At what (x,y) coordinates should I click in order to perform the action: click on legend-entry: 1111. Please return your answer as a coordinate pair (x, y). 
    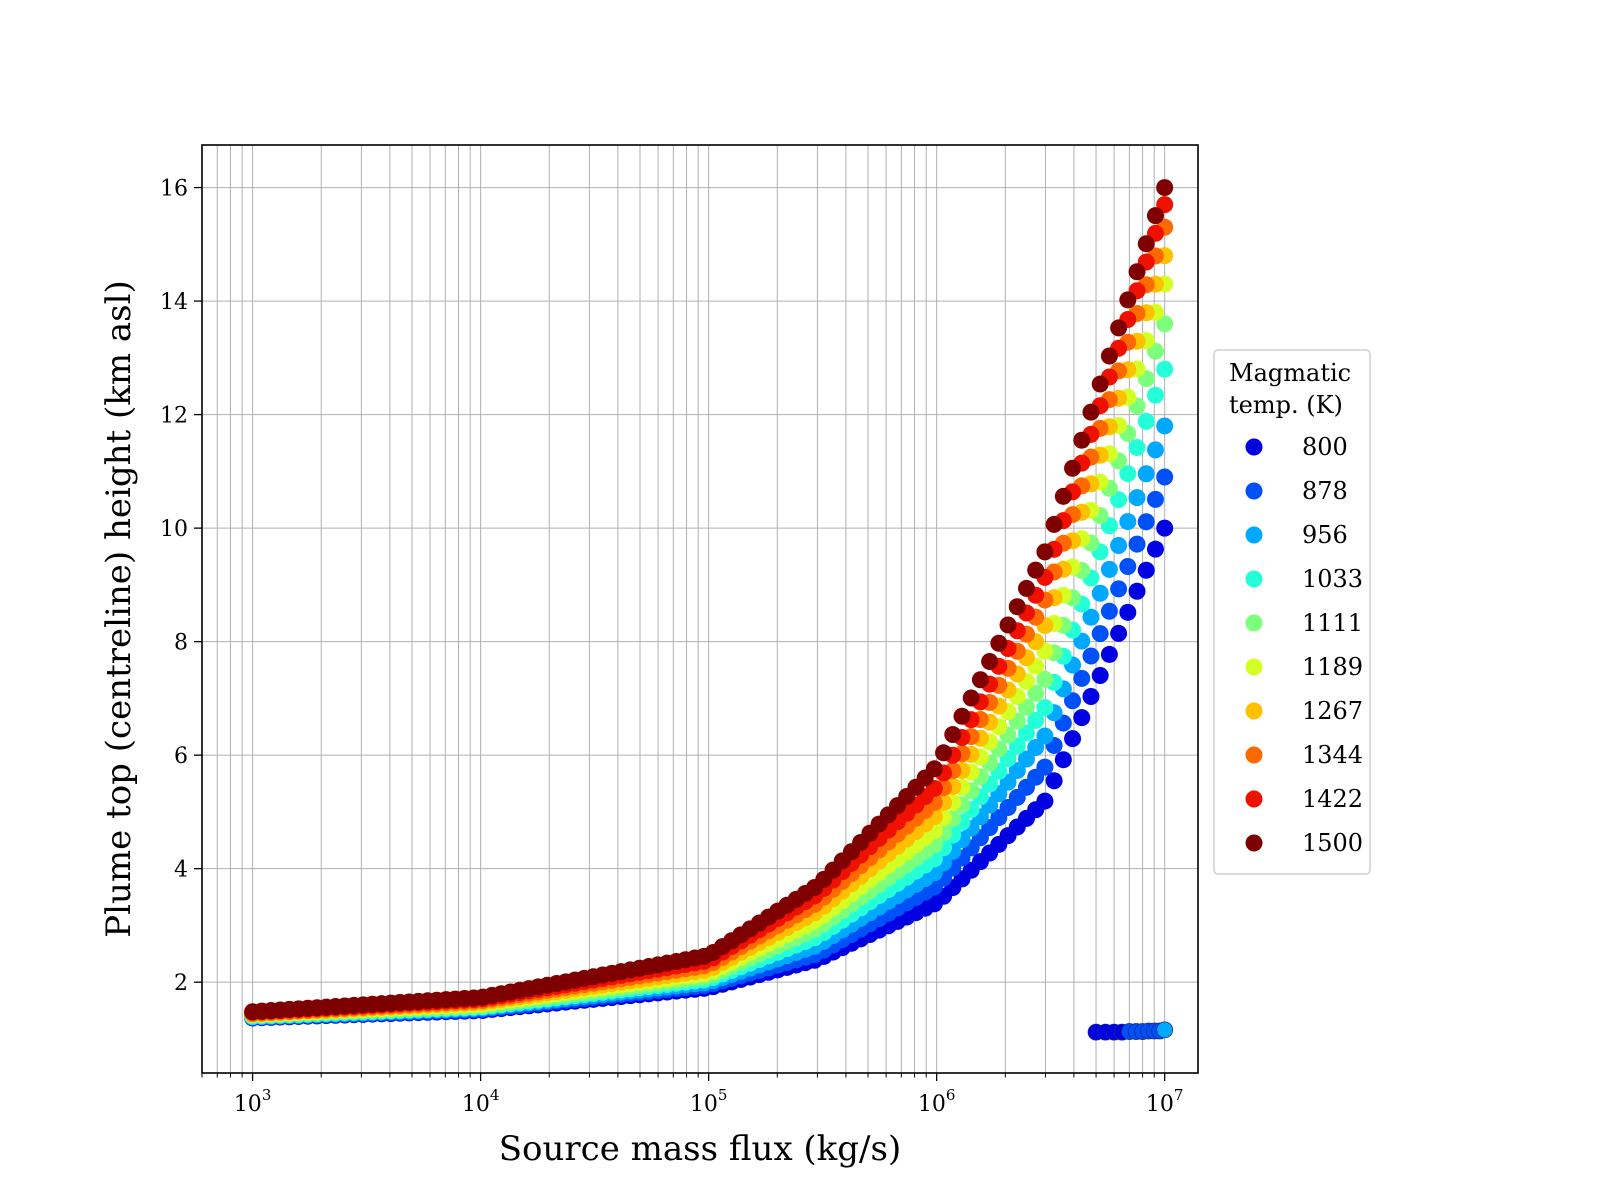
    Looking at the image, I should click on (1304, 623).